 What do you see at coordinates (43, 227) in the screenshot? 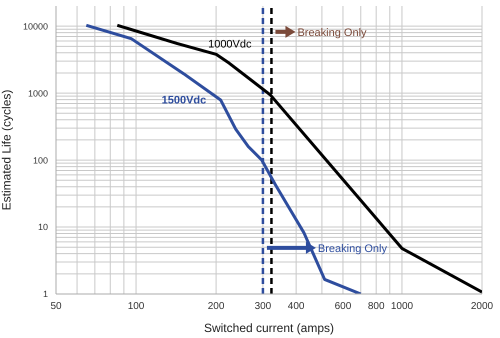
I see `y-tick-label: 10` at bounding box center [43, 227].